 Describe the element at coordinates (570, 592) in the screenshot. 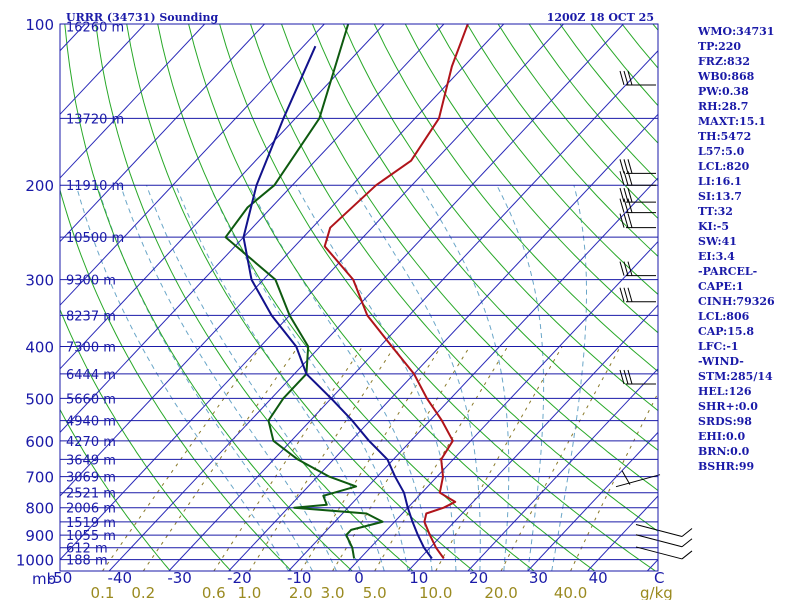

I see `mixing-ratio-tick-label: 40.0` at that location.